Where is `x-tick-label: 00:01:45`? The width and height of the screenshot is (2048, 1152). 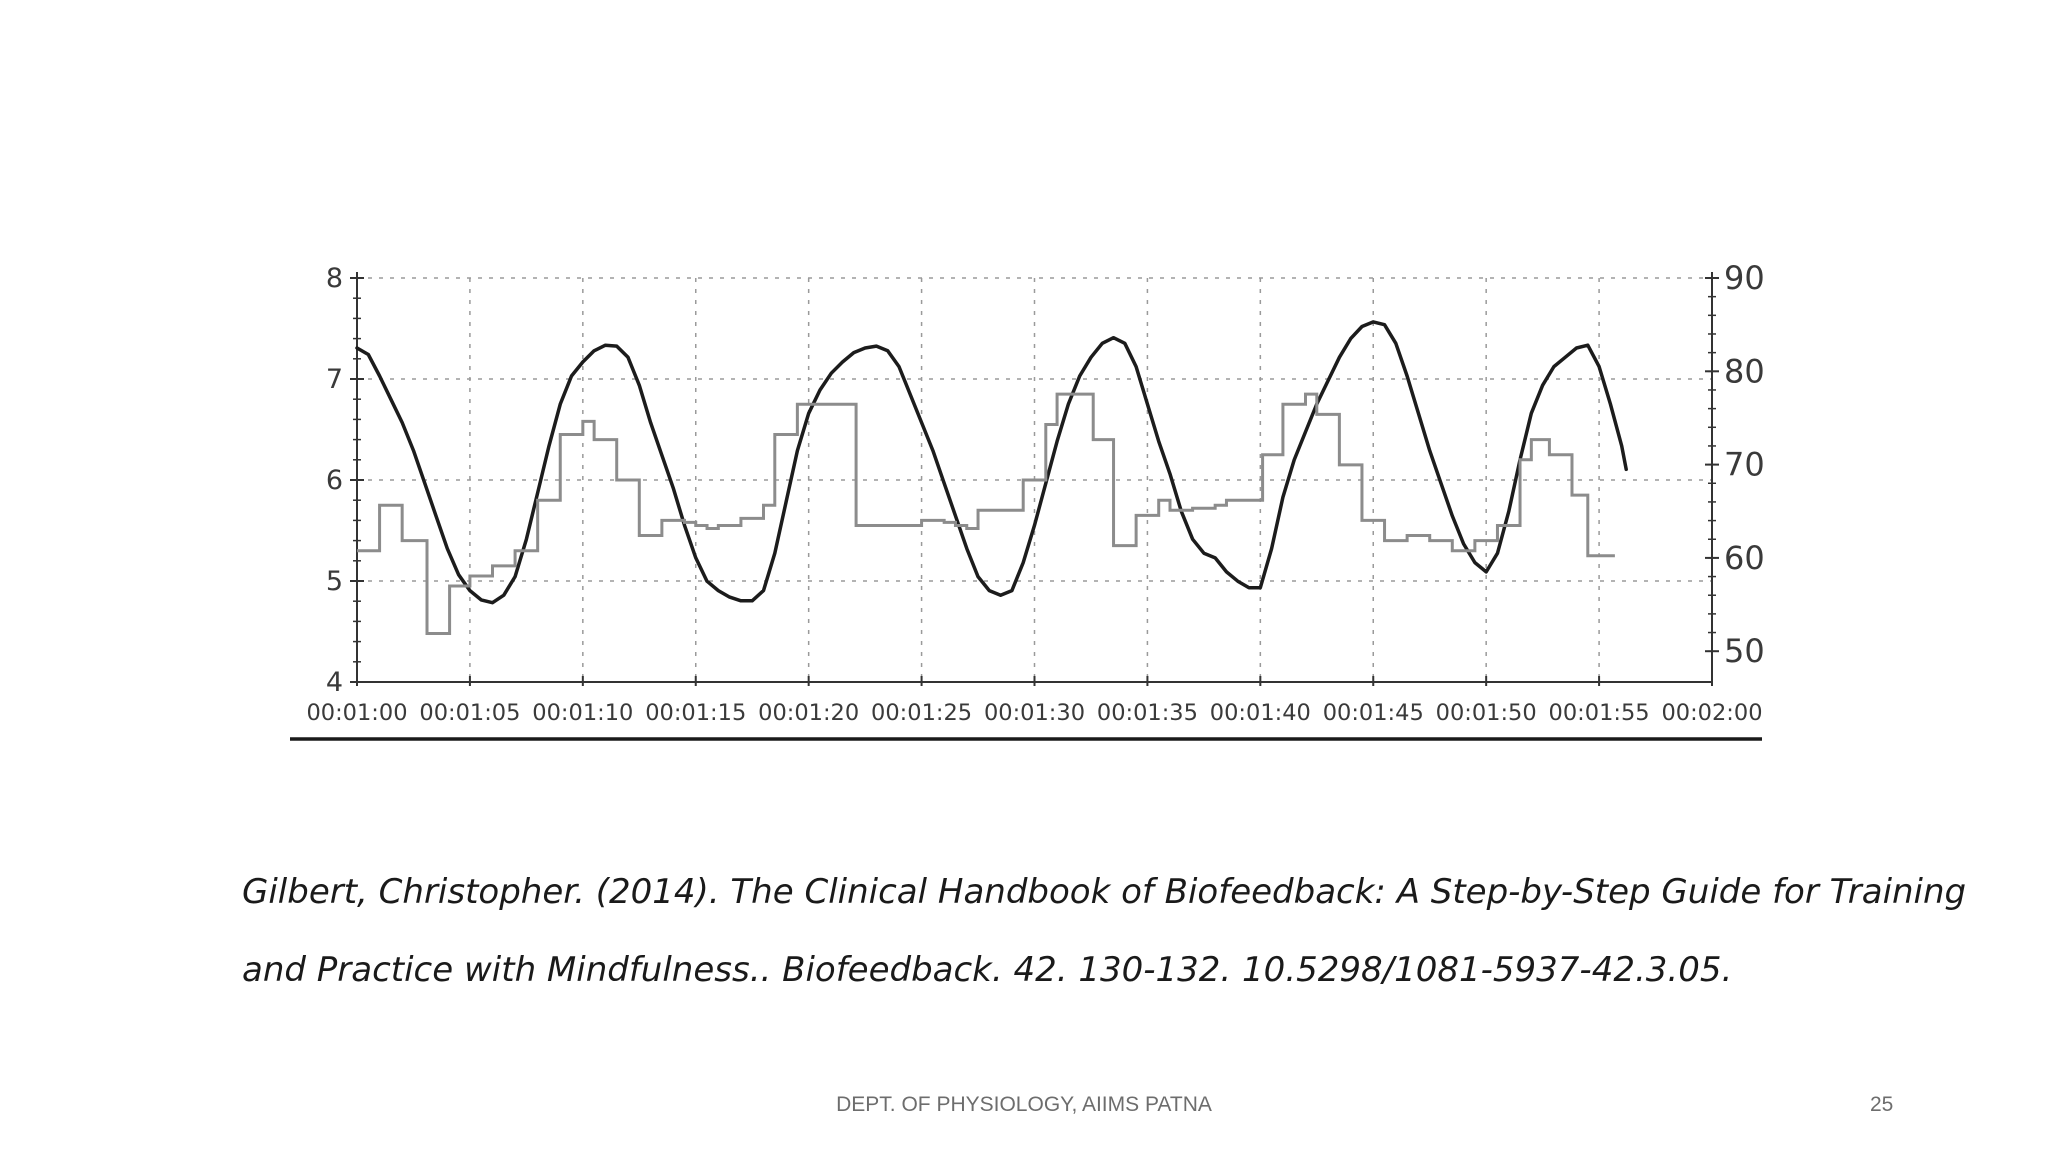 x-tick-label: 00:01:45 is located at coordinates (1373, 713).